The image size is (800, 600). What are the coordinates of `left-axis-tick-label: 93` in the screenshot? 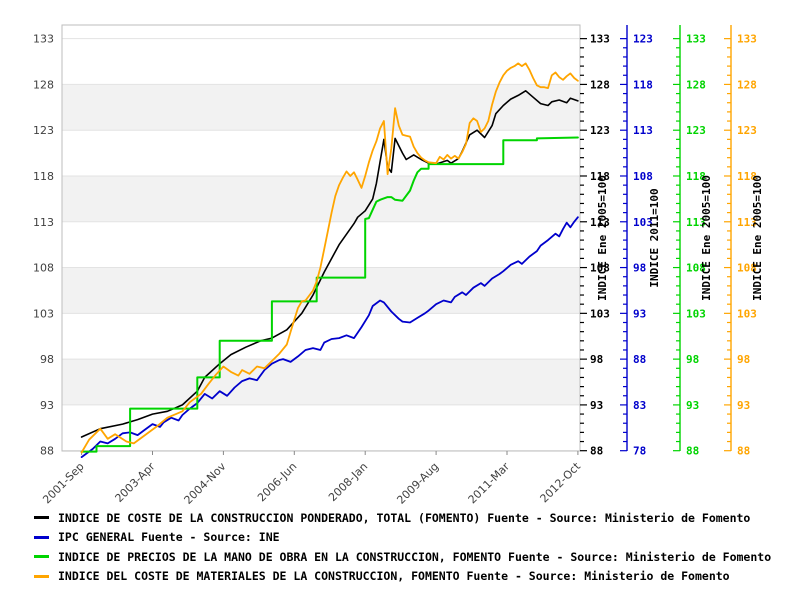 It's located at (47, 405).